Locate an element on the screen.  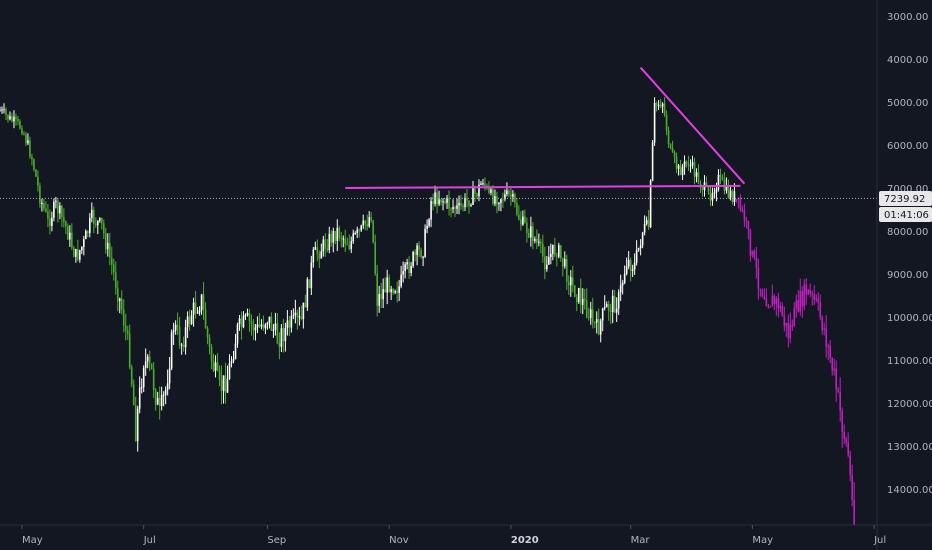
time-tick-0: May is located at coordinates (32, 540).